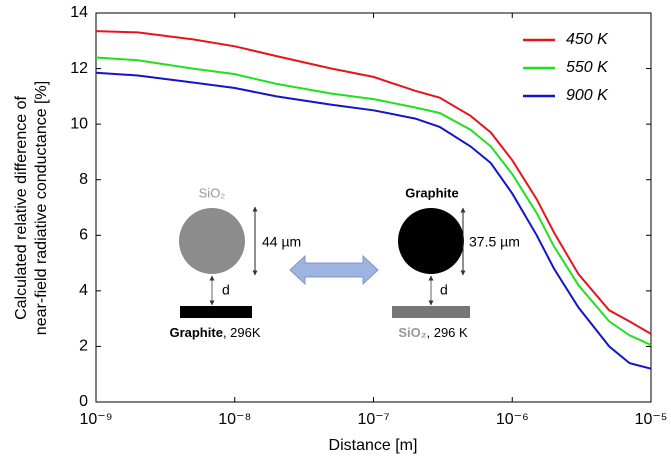 The width and height of the screenshot is (671, 464). I want to click on inset-label: SiO₂, 296 K, so click(433, 332).